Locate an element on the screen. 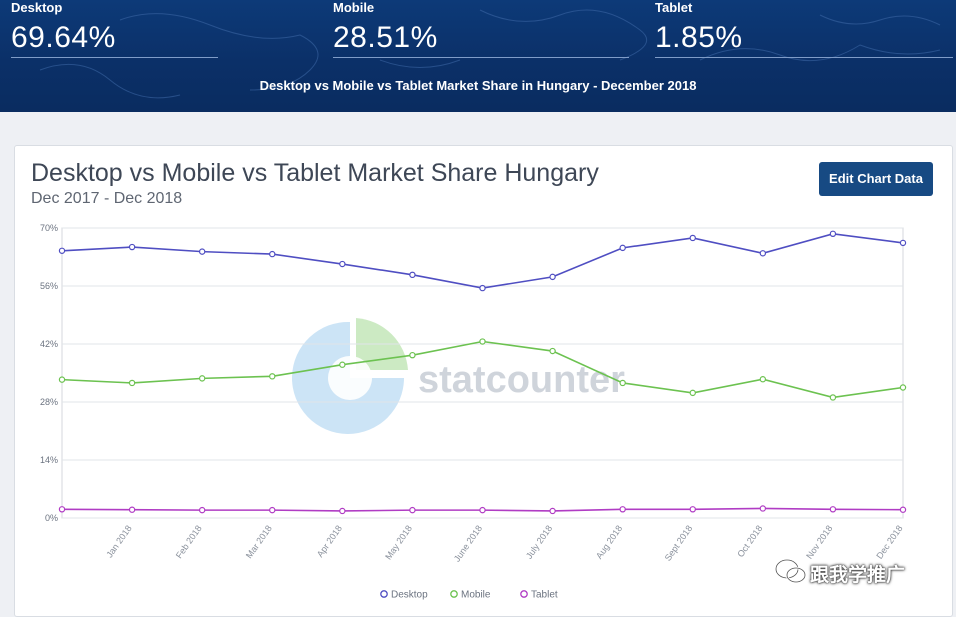 The height and width of the screenshot is (617, 956). statcounter-logo-icon is located at coordinates (350, 376).